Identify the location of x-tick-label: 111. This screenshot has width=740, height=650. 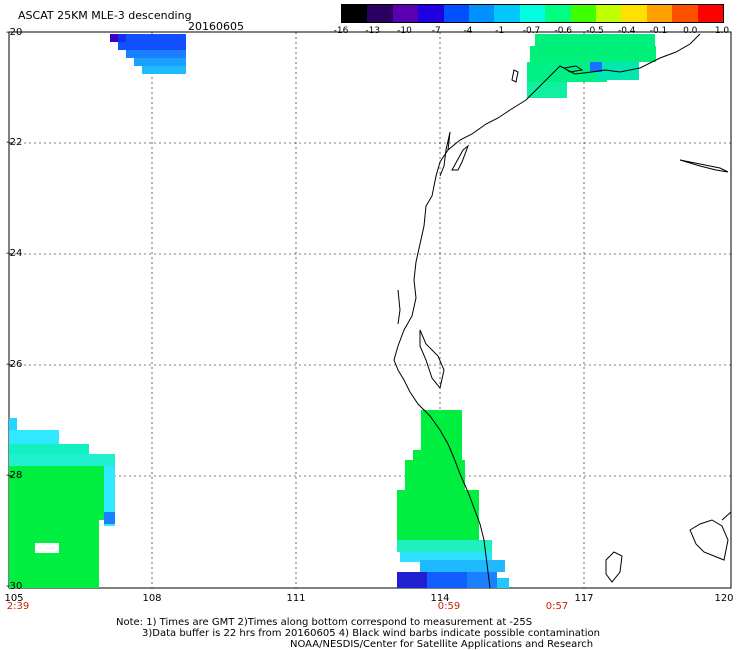
(296, 598).